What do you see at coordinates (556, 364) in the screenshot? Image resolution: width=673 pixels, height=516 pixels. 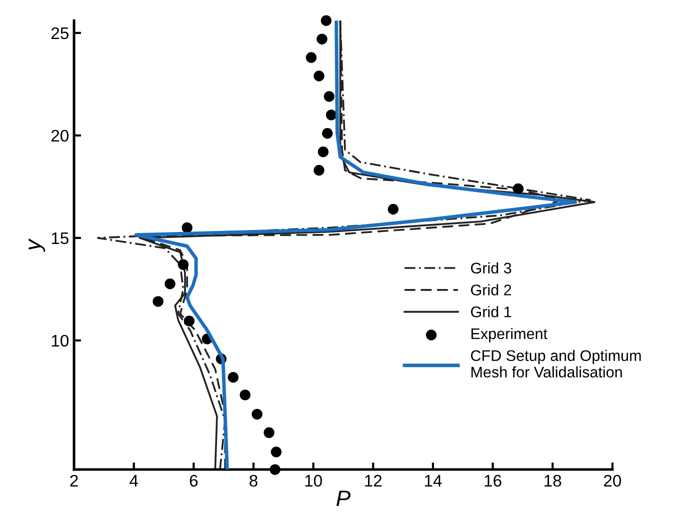 I see `legend-label: CFD Setup and Optimum Mesh for Validalisation` at bounding box center [556, 364].